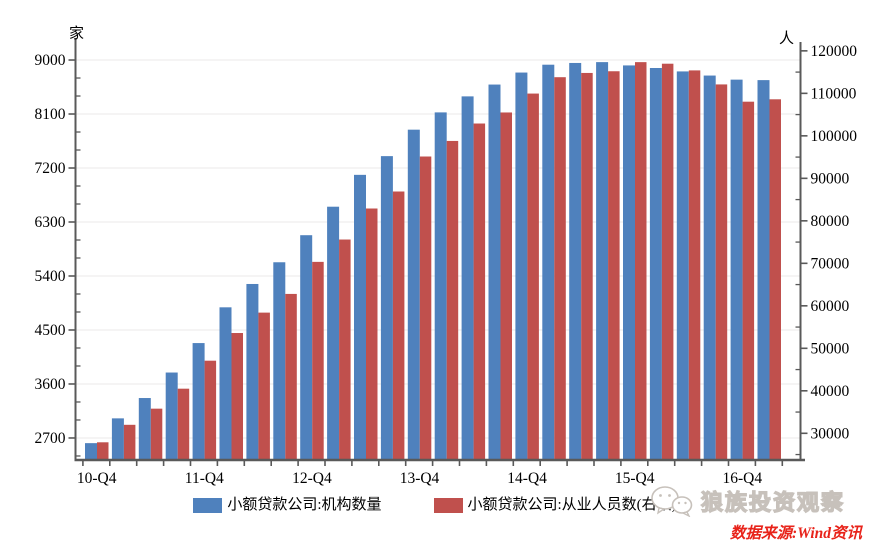  Describe the element at coordinates (830, 391) in the screenshot. I see `right-axis-tick-label: 40000` at that location.